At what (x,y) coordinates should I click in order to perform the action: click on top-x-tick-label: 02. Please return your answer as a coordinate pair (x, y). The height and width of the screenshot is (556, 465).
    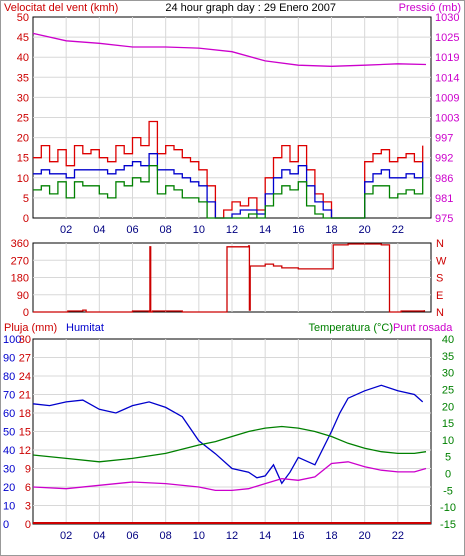
    Looking at the image, I should click on (66, 230).